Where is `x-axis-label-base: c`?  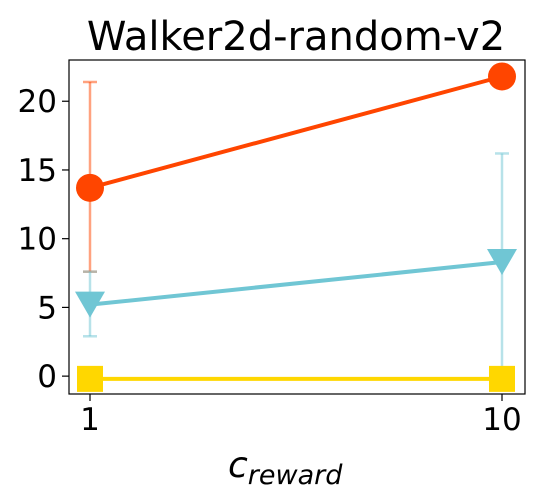
x-axis-label-base: c is located at coordinates (238, 465).